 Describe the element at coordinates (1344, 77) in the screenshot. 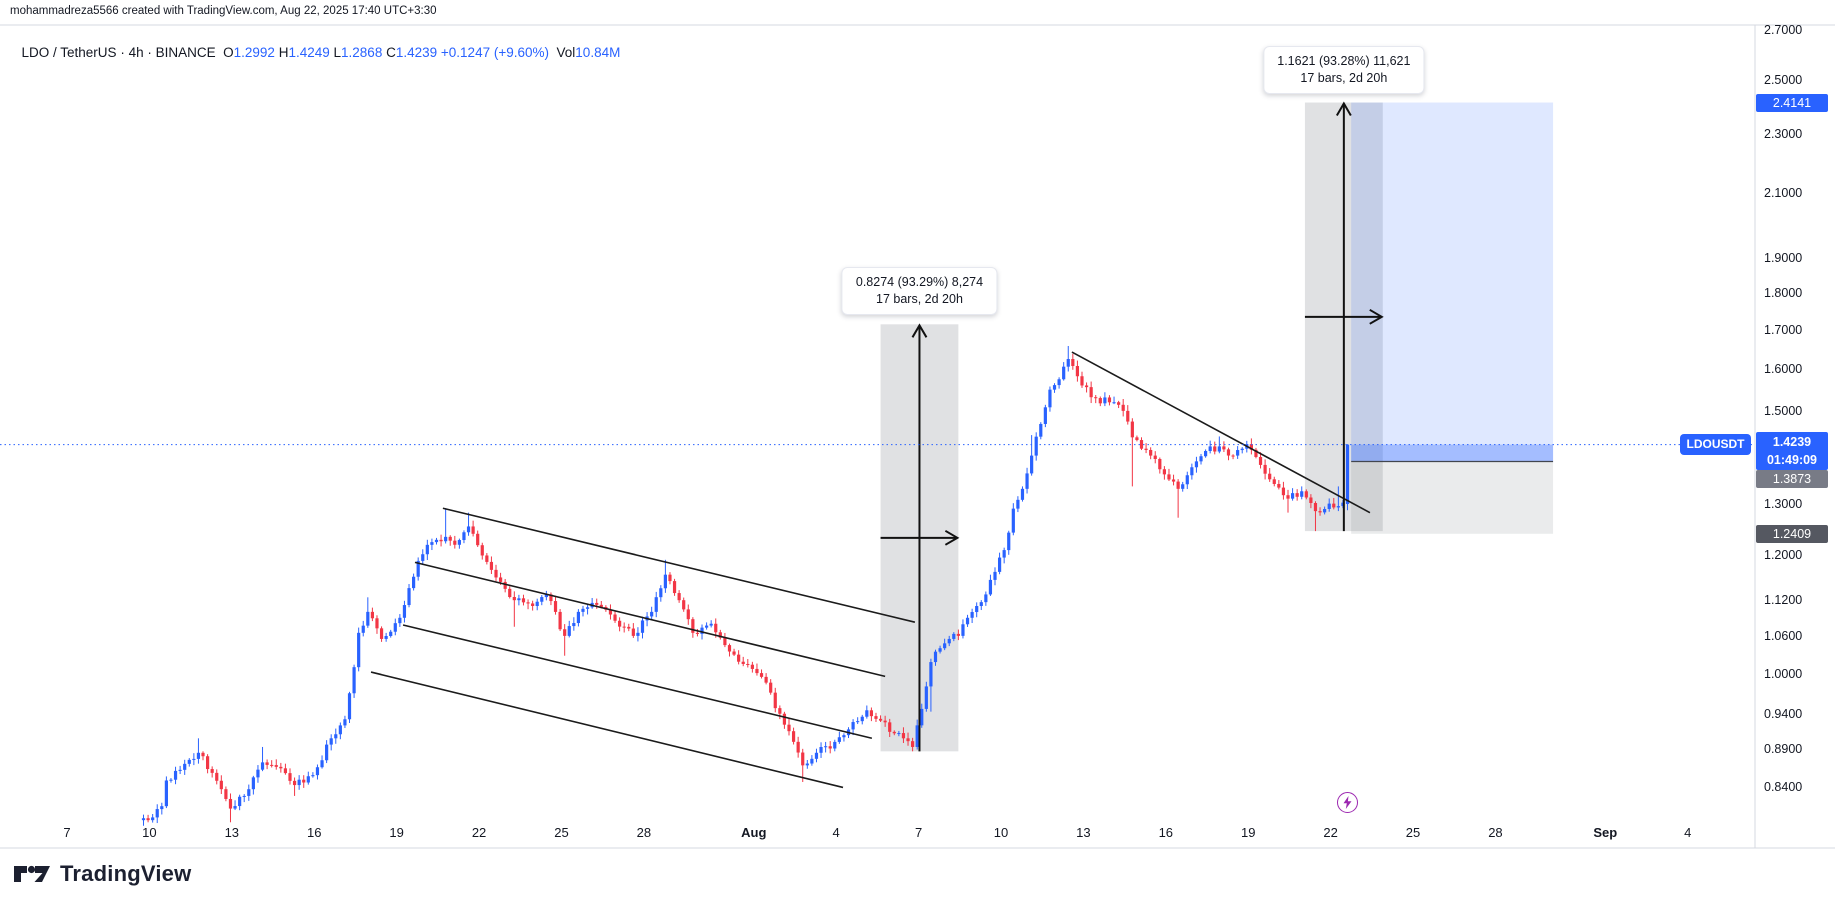

I see `measure-2-bars: 17 bars, 2d 20h` at that location.